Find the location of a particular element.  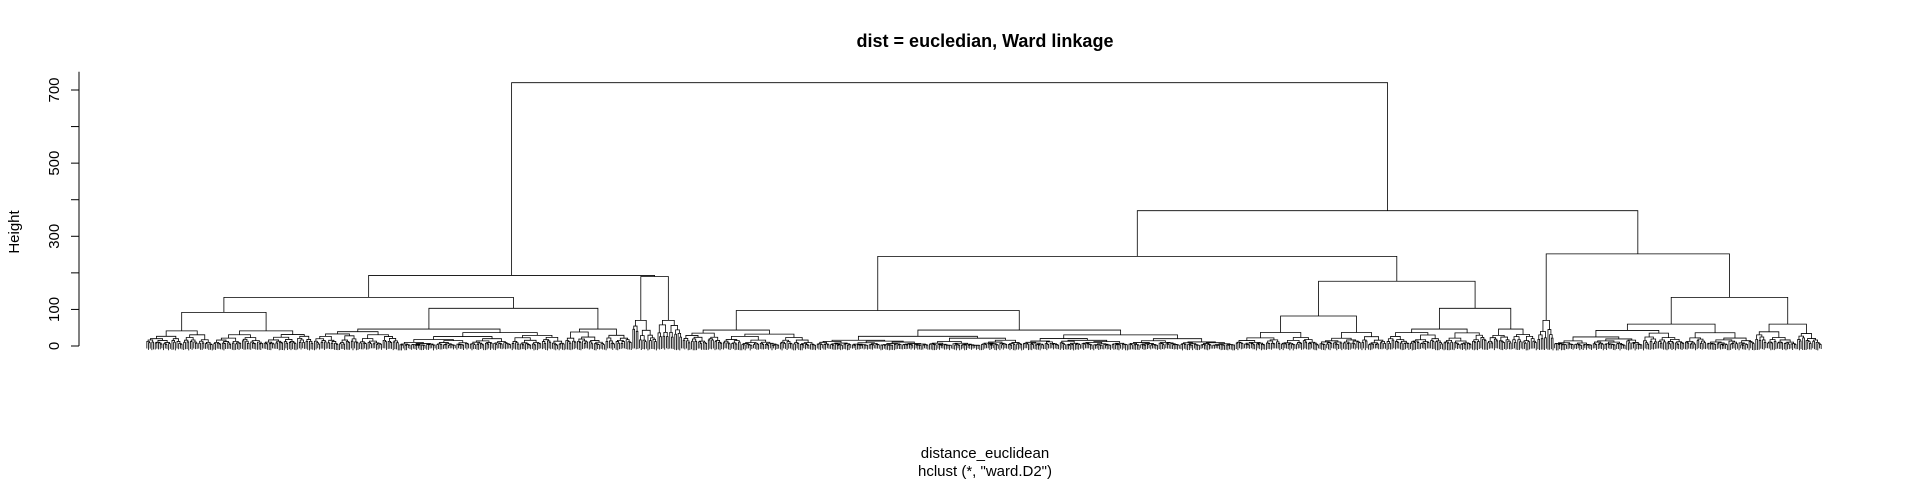

y-axis: 0 100 300 500 700 is located at coordinates (63, 210).